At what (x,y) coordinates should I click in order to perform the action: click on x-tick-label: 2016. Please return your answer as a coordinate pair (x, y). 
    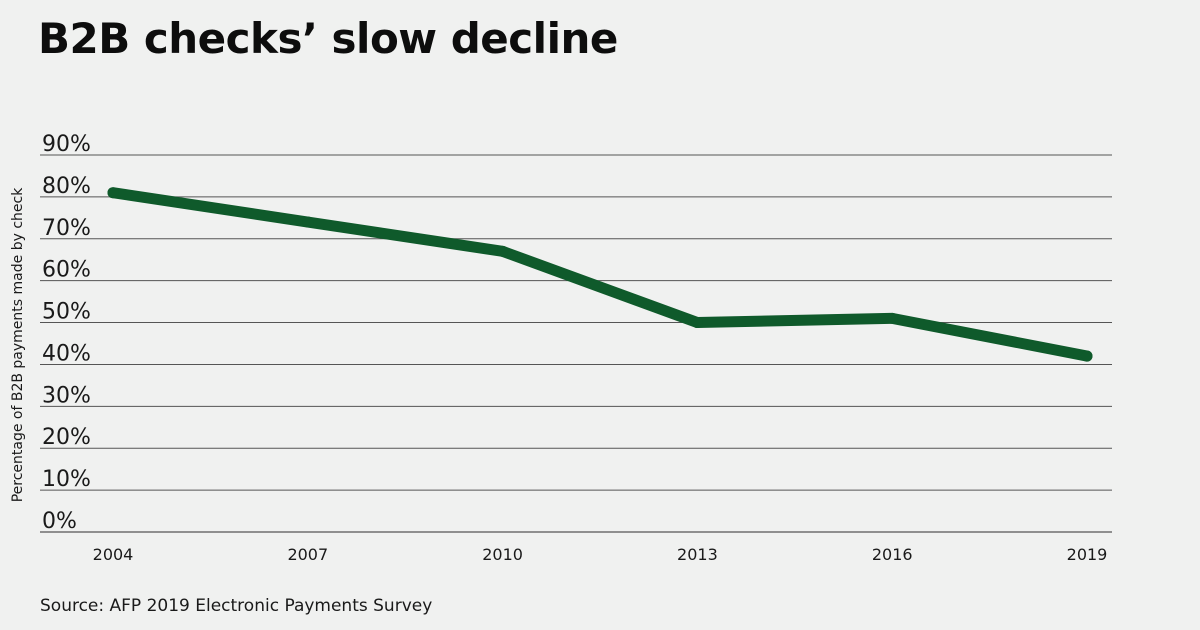
    Looking at the image, I should click on (892, 554).